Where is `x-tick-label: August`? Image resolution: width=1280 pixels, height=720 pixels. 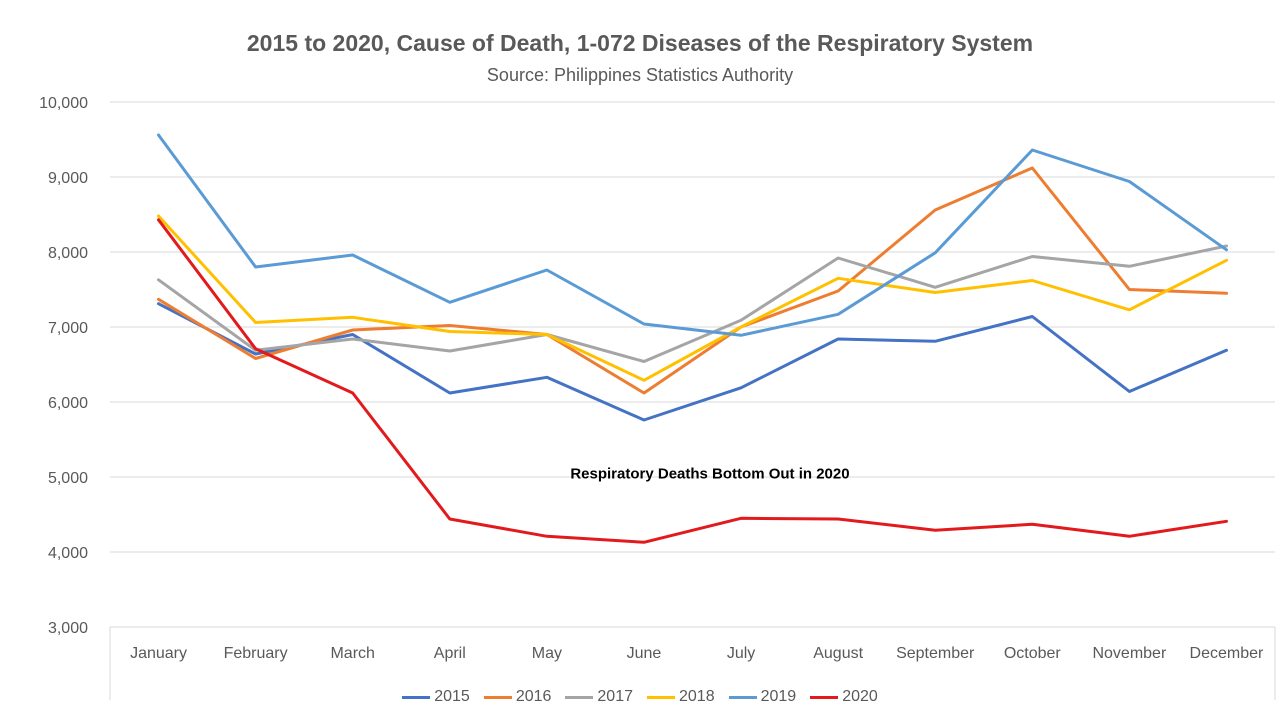
x-tick-label: August is located at coordinates (838, 653).